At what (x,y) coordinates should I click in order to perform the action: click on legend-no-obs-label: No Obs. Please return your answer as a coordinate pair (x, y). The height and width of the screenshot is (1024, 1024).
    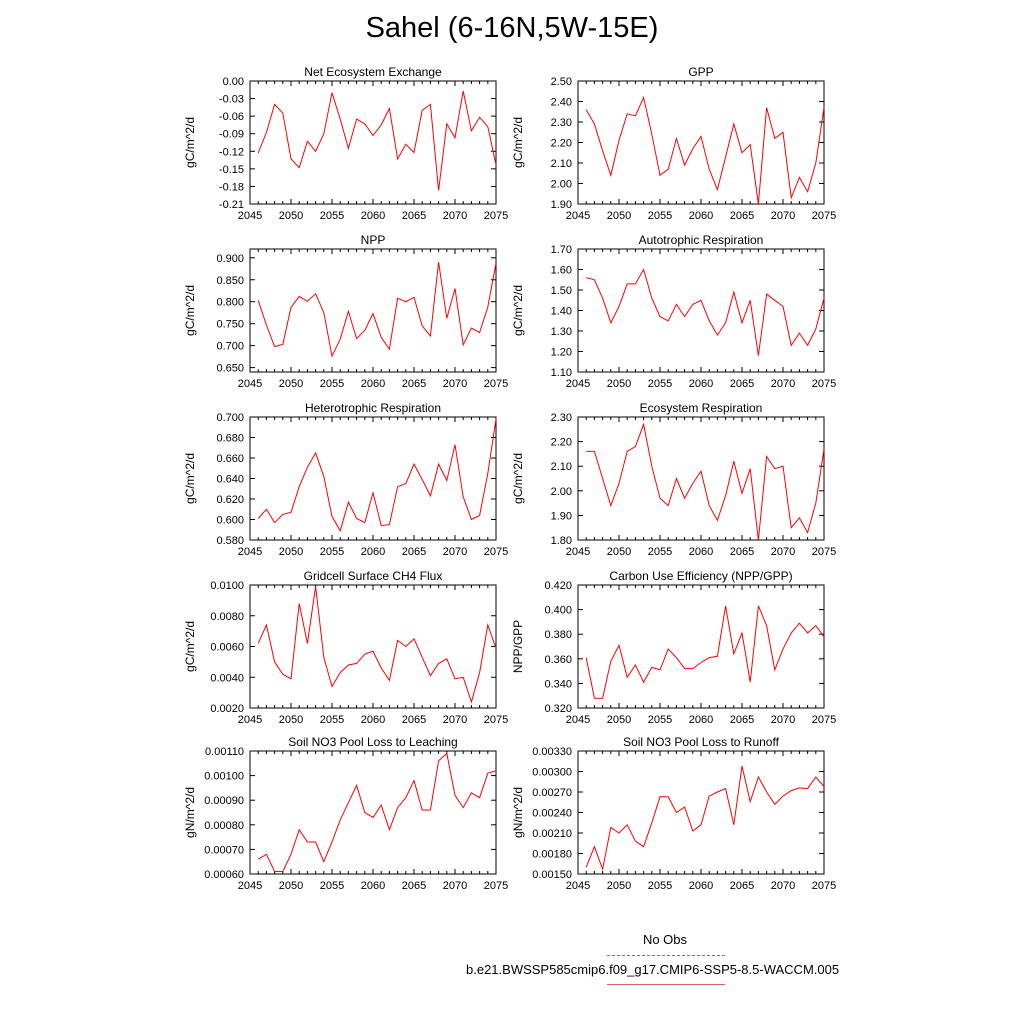
    Looking at the image, I should click on (665, 939).